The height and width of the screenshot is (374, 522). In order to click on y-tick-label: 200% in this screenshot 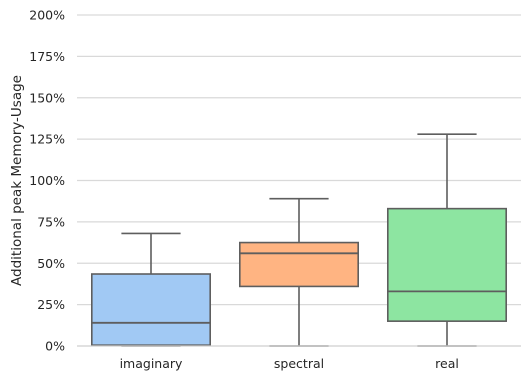, I will do `click(47, 15)`.